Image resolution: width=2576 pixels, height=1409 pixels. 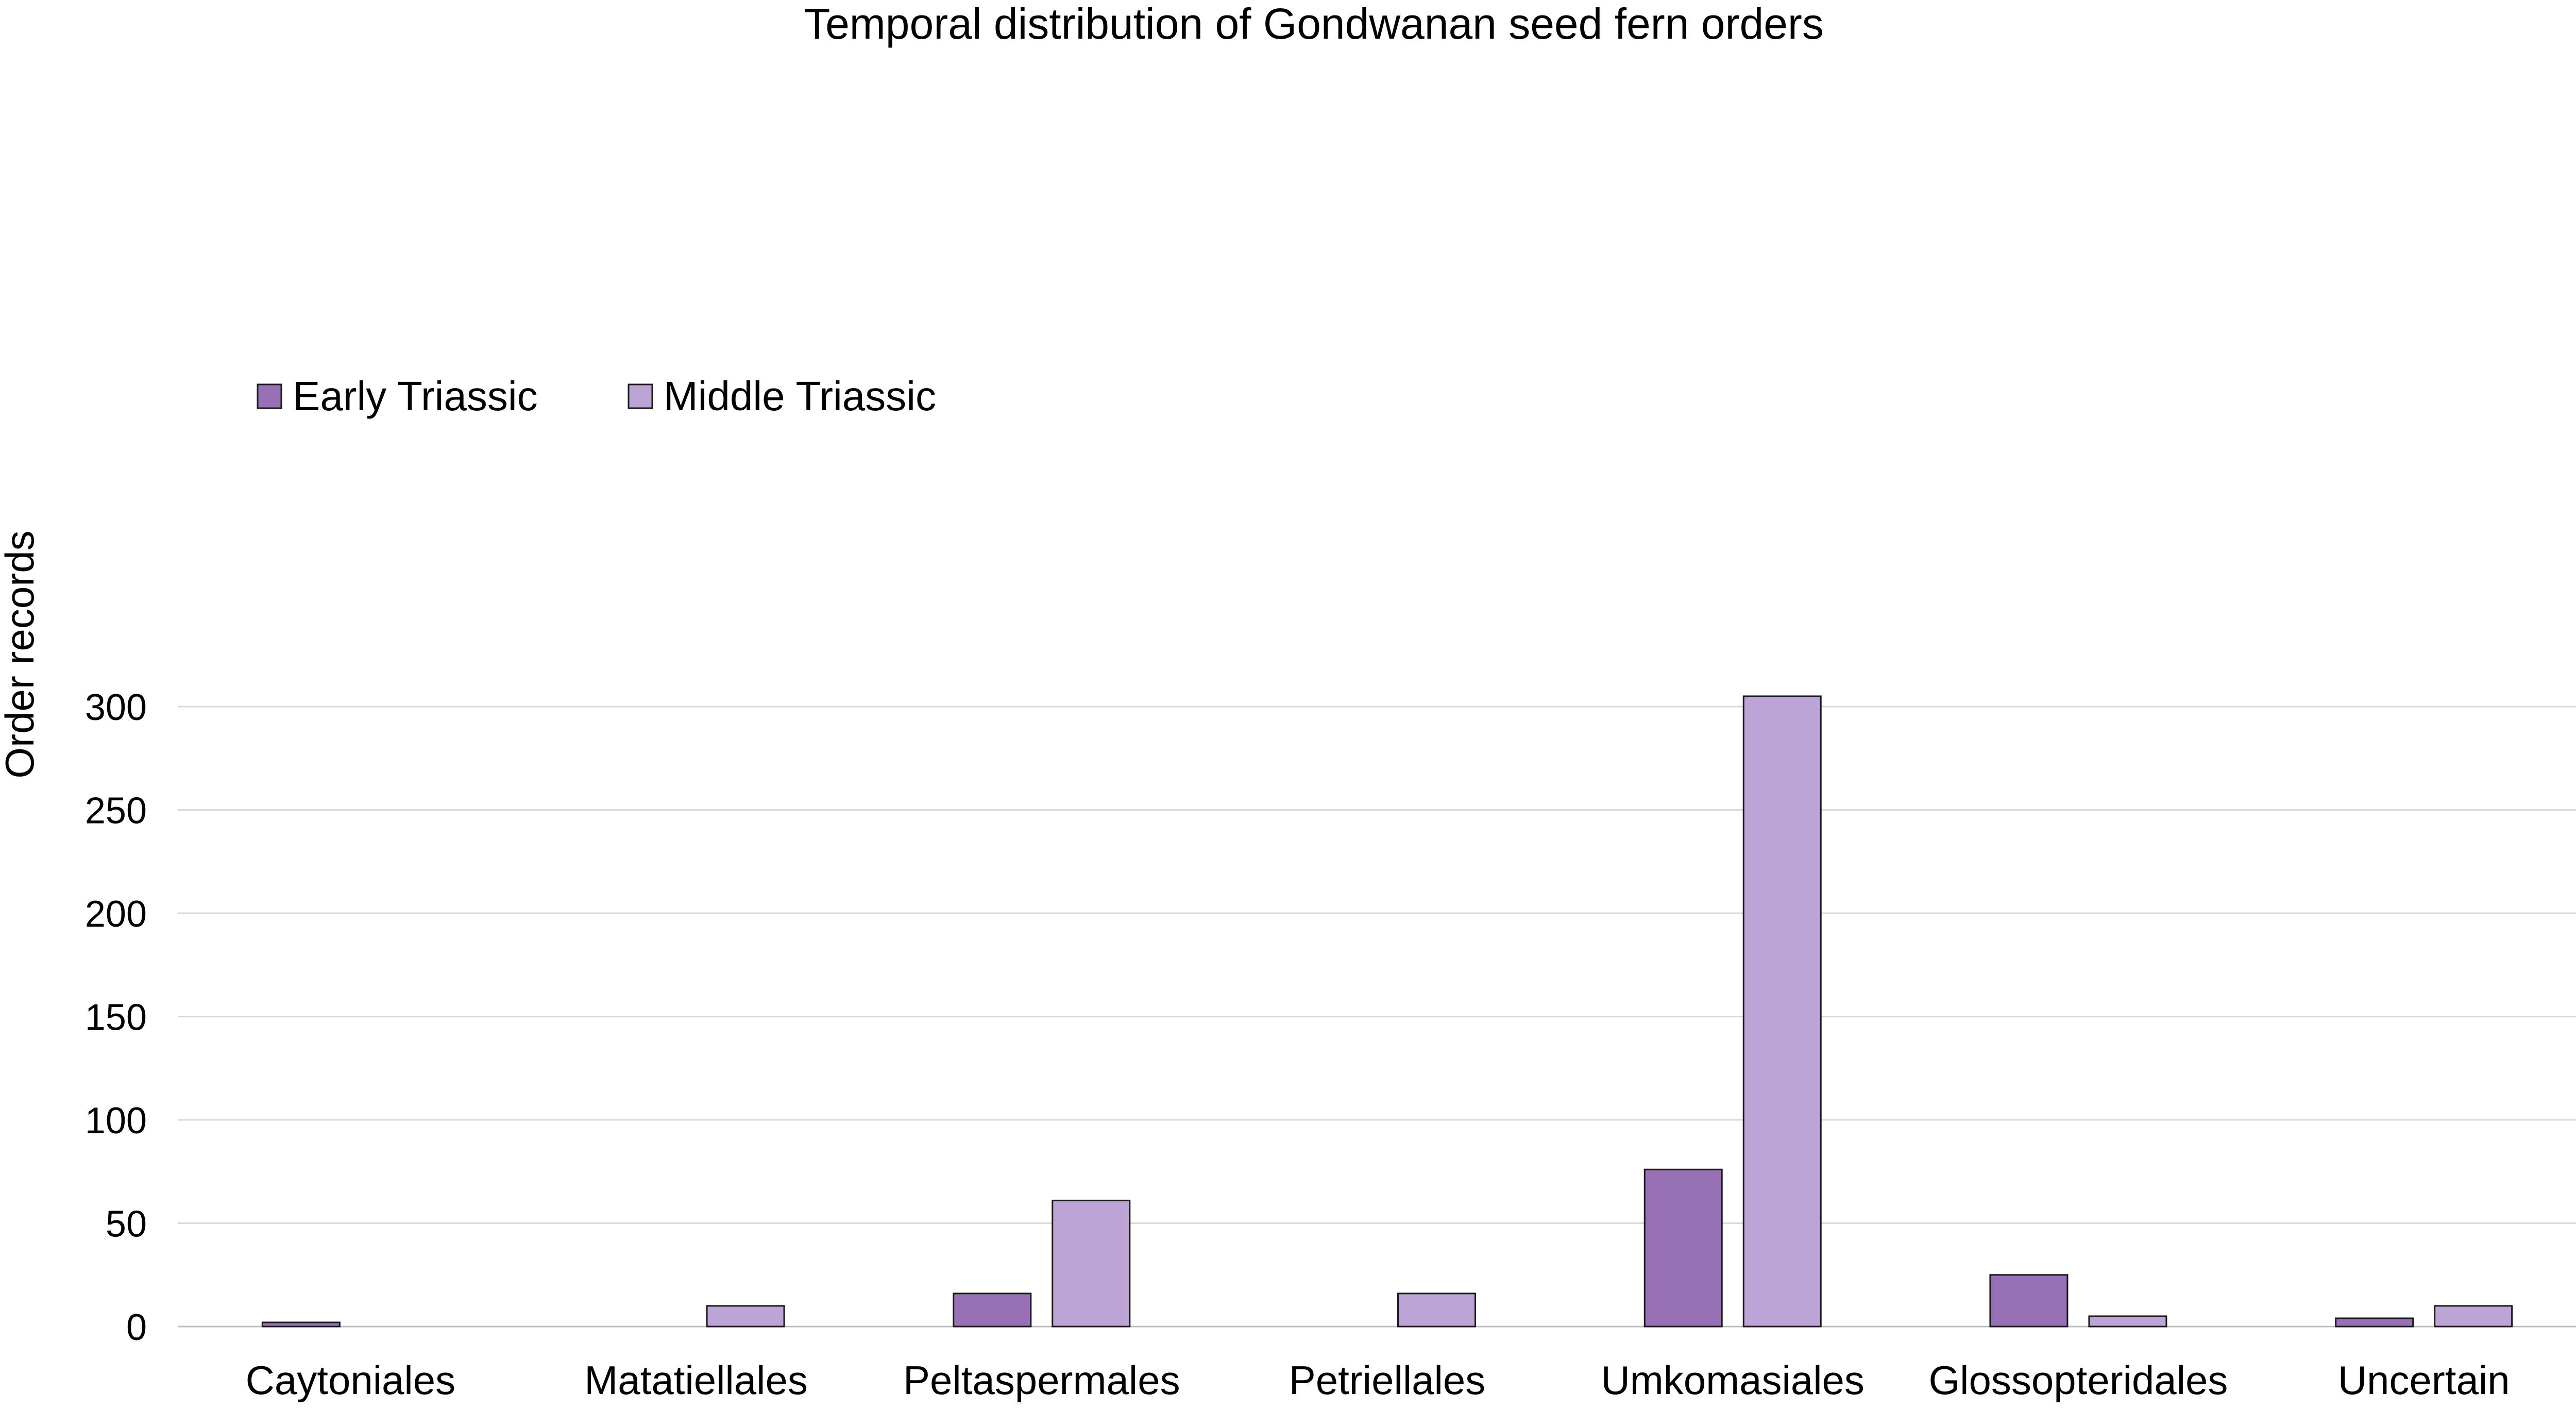 I want to click on y-tick-label: 150, so click(x=116, y=1017).